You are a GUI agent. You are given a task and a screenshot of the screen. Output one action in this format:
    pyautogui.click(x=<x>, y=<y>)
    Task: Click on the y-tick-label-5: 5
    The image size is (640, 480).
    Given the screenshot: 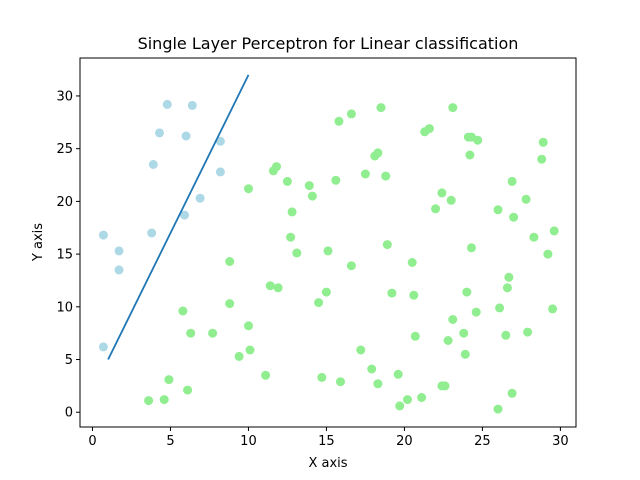 What is the action you would take?
    pyautogui.click(x=69, y=360)
    